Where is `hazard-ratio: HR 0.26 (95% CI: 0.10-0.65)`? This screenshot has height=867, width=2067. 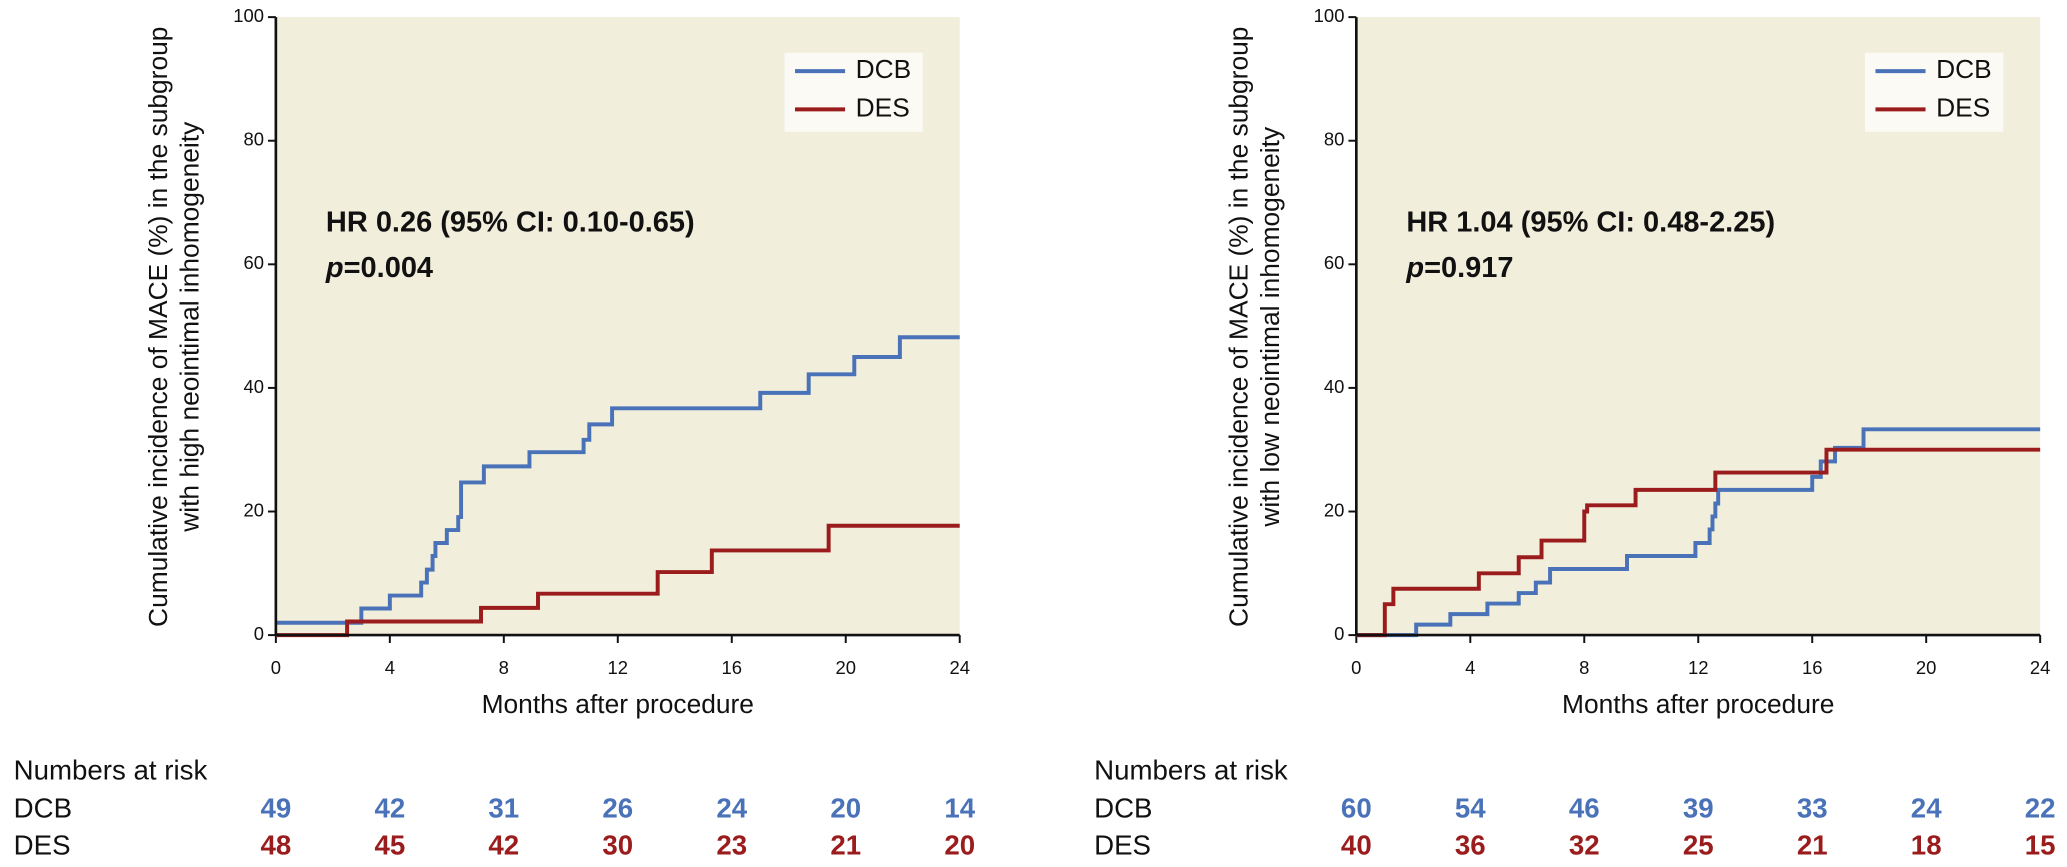 hazard-ratio: HR 0.26 (95% CI: 0.10-0.65) is located at coordinates (510, 223).